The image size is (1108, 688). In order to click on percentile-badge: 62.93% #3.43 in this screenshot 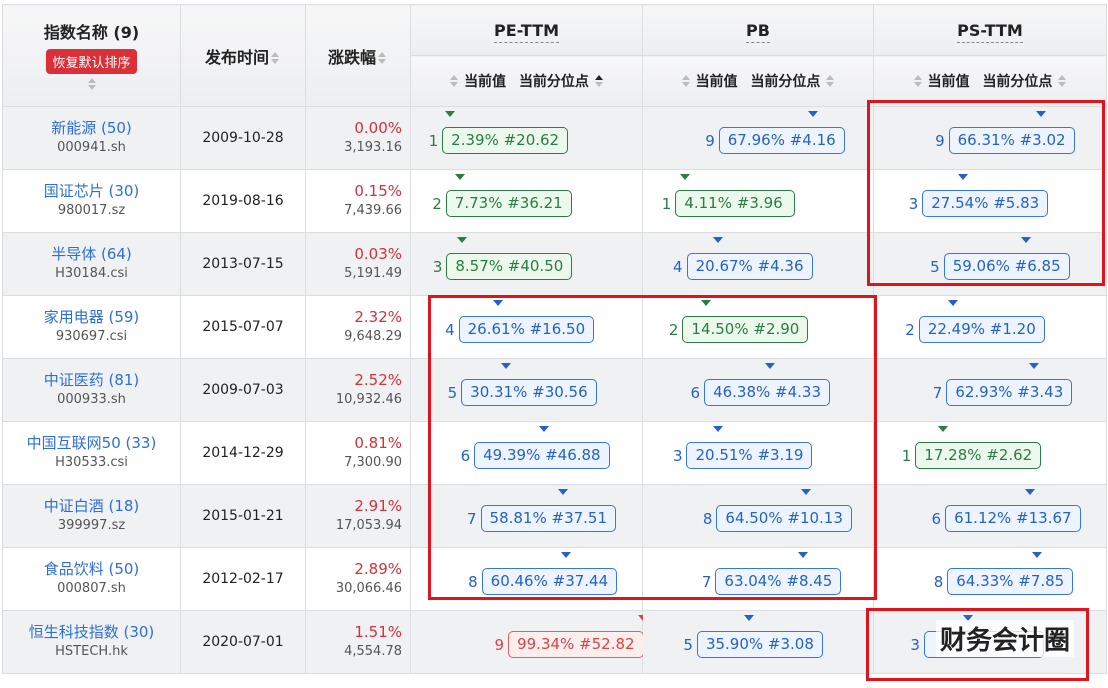, I will do `click(1009, 392)`.